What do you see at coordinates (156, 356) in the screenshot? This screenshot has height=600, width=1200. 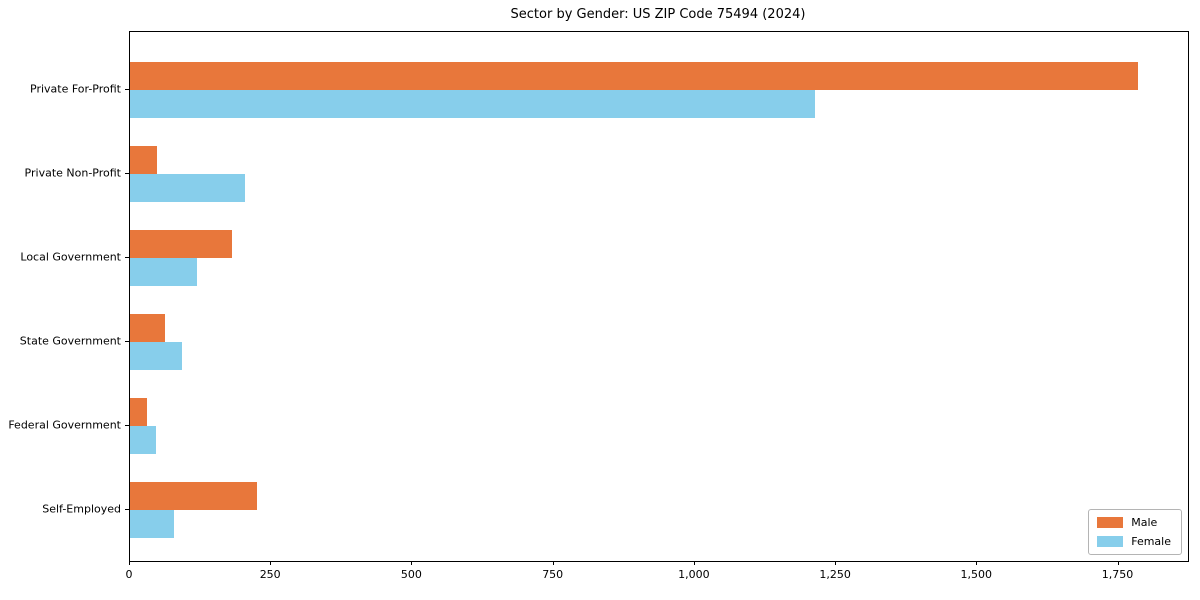 I see `bar-female-state-government` at bounding box center [156, 356].